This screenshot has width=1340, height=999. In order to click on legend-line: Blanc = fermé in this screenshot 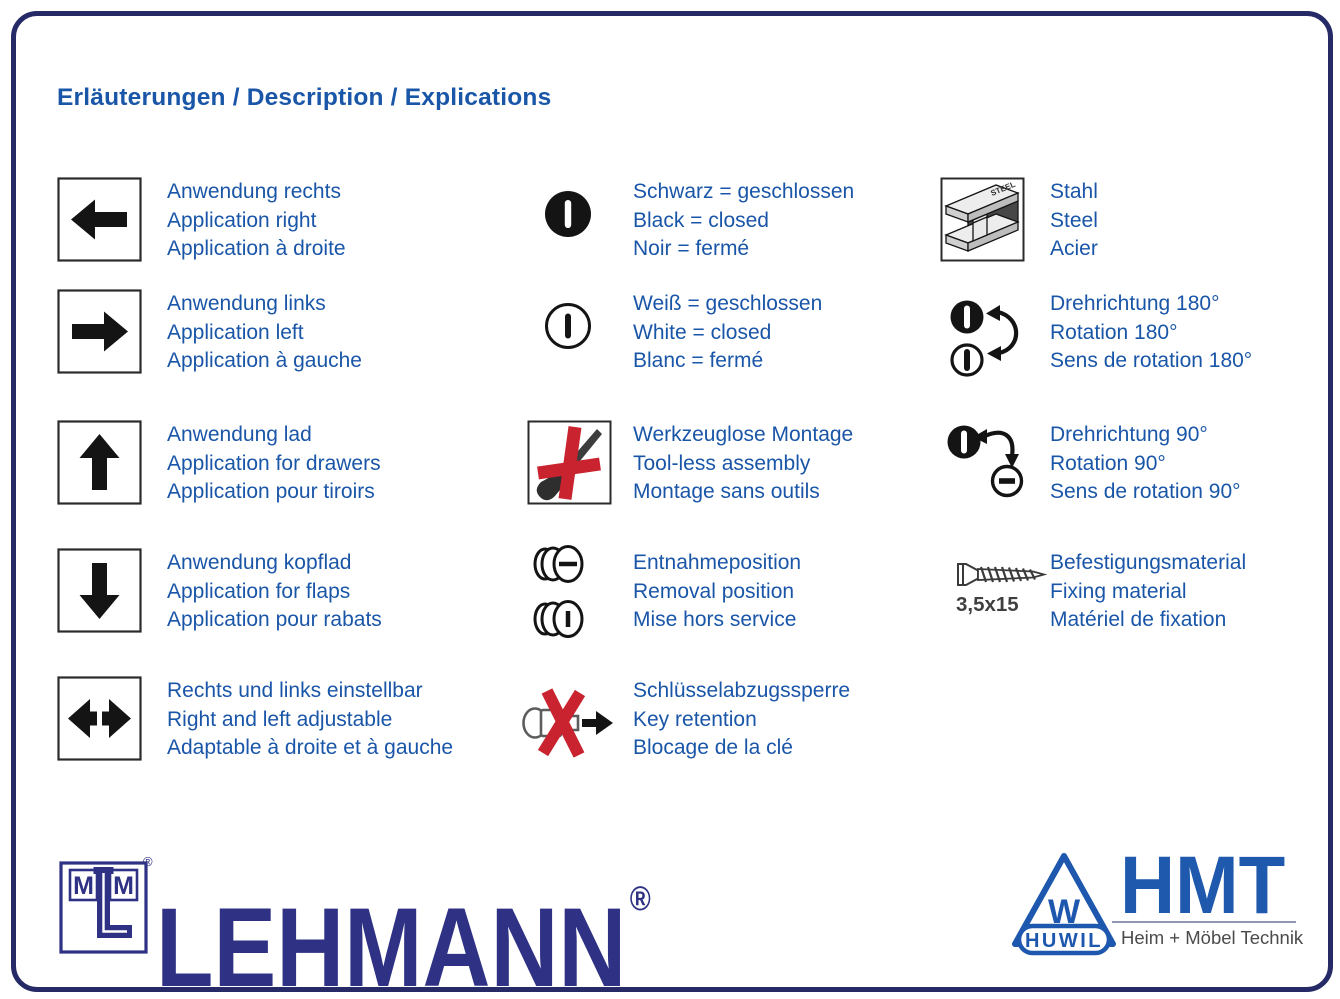, I will do `click(698, 361)`.